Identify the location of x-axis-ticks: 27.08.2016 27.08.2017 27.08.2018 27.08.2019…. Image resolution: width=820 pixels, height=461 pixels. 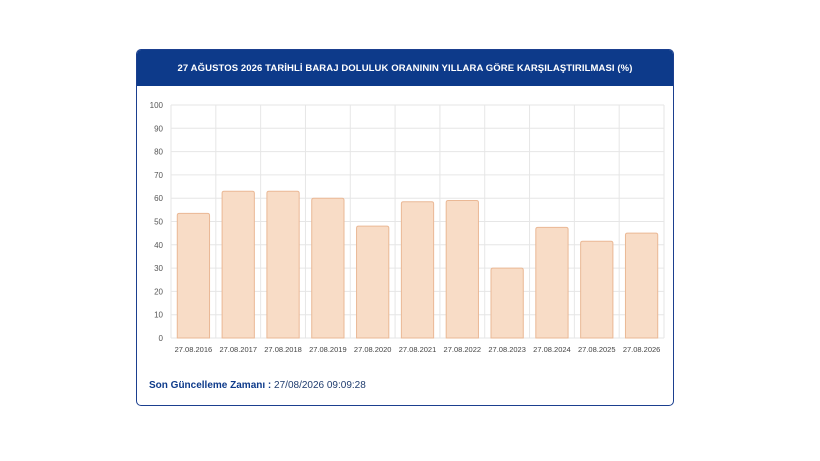
(418, 349).